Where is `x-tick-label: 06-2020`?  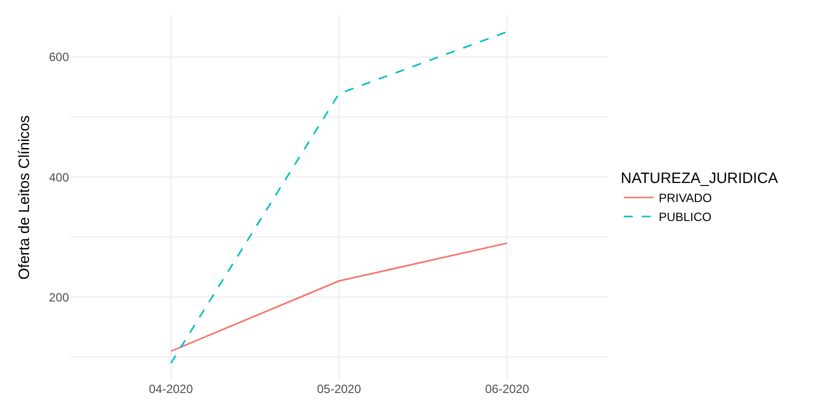 x-tick-label: 06-2020 is located at coordinates (507, 389).